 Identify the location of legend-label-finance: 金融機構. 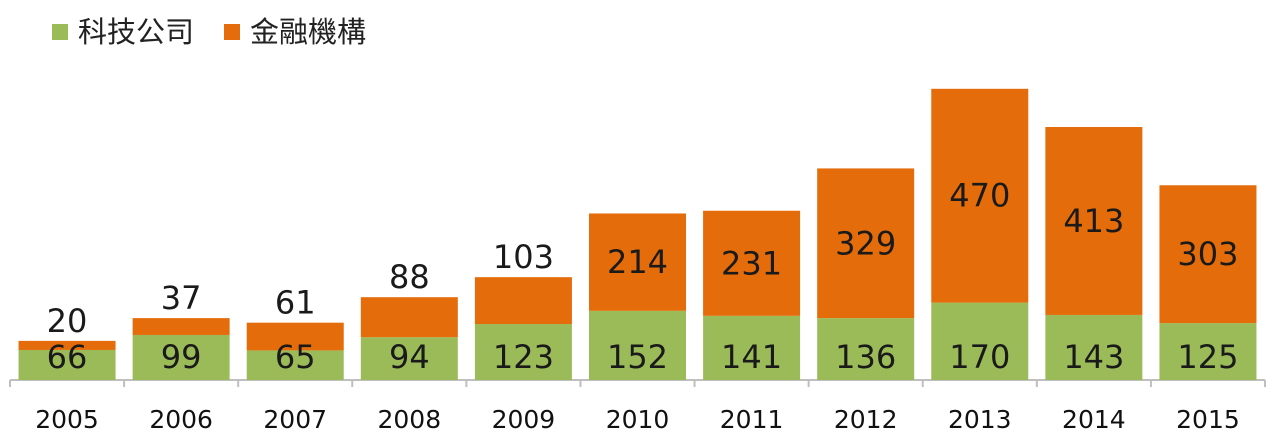
(308, 32).